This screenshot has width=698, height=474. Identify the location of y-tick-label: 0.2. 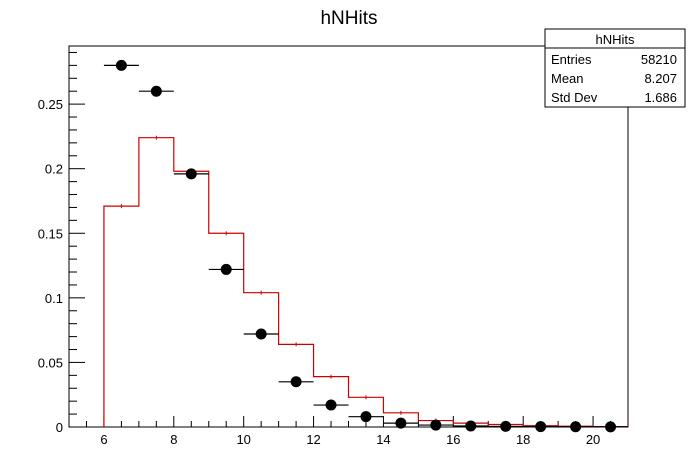
(54, 169).